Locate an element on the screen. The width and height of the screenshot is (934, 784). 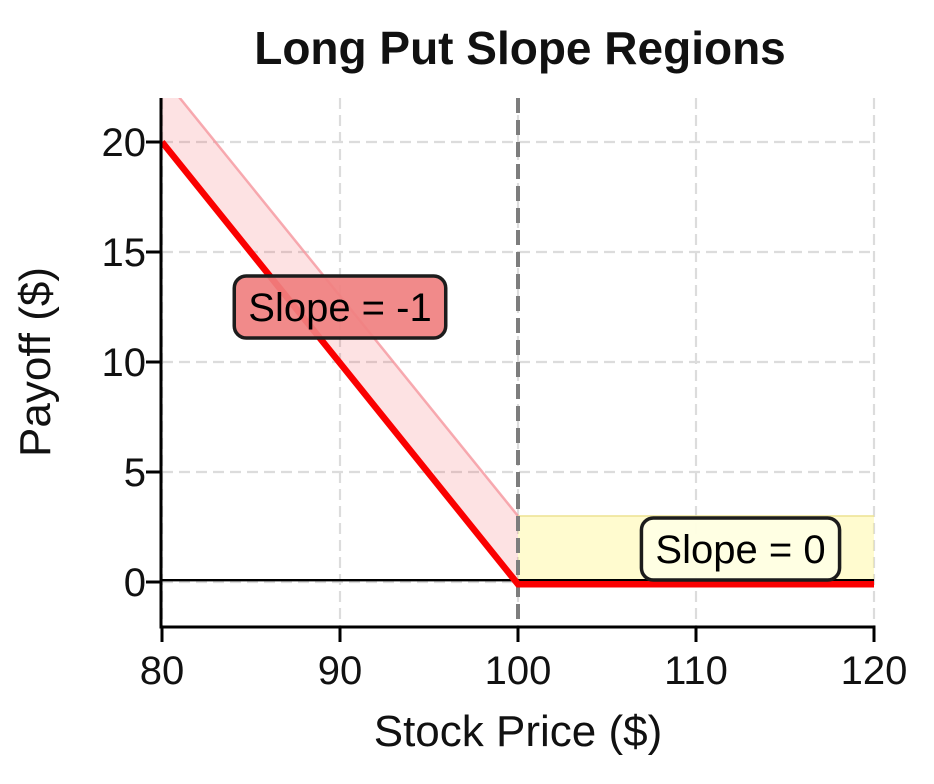
slope-annotation-label: Slope = -1 is located at coordinates (339, 308).